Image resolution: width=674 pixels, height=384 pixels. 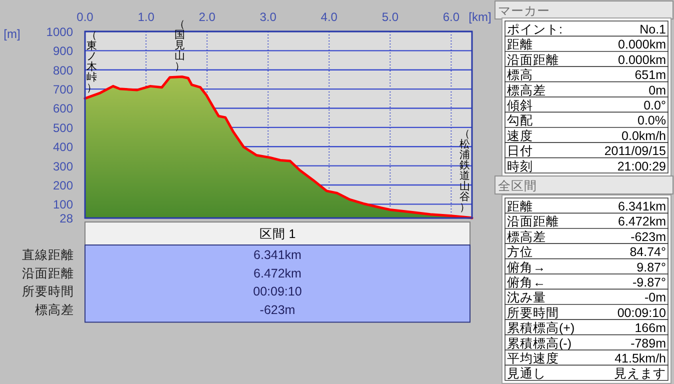 I want to click on y-tick-label: 500, so click(x=63, y=127).